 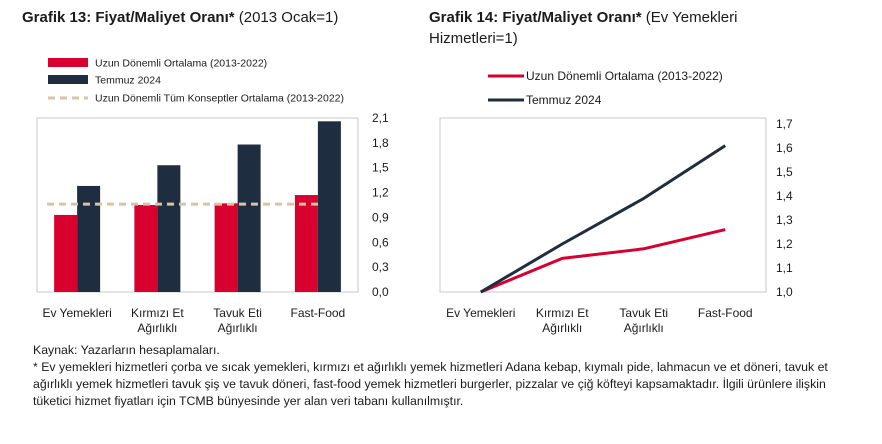 I want to click on chart13-title-bold: Grafik 13: Fiyat/Maliyet Oranı*, so click(x=128, y=17).